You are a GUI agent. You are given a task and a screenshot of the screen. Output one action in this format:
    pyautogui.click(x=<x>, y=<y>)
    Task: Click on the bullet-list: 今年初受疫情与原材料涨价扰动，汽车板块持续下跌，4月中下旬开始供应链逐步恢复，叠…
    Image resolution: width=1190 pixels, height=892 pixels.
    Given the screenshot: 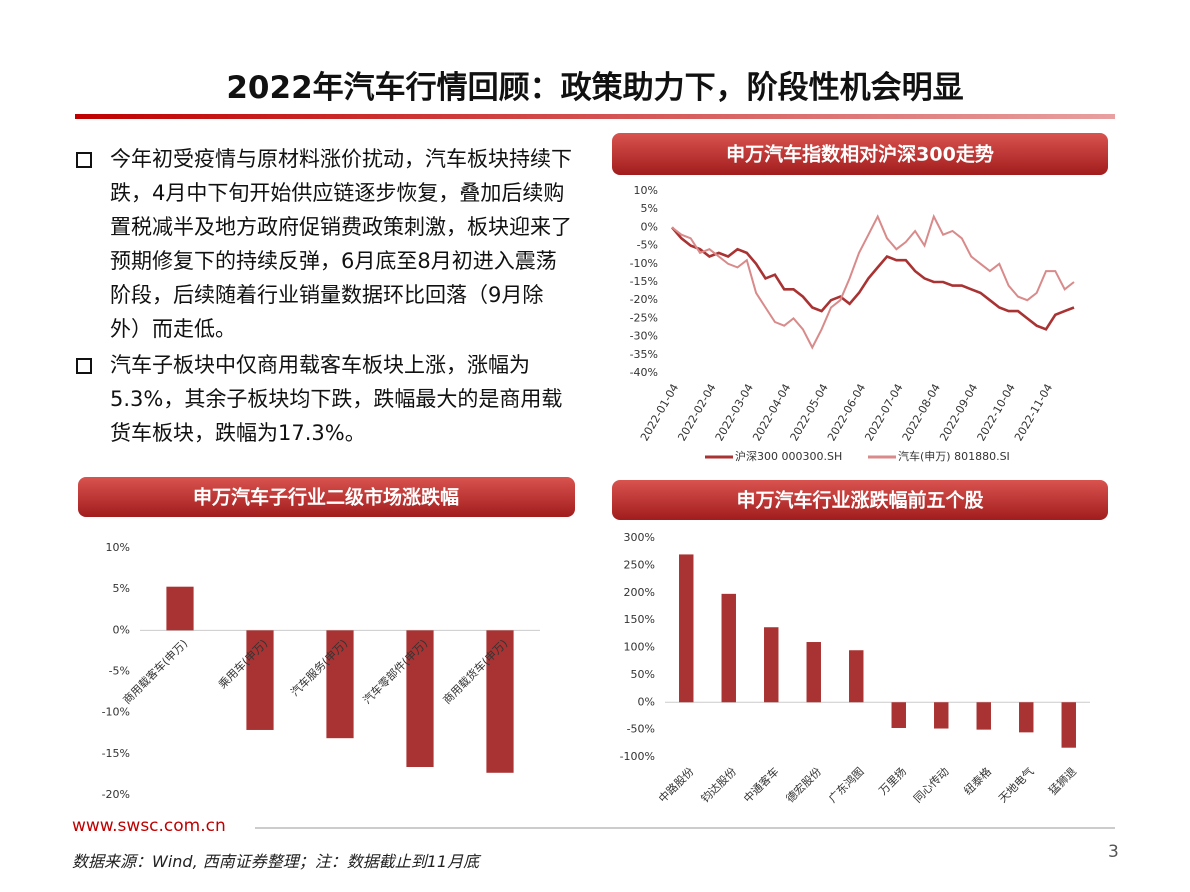 What is the action you would take?
    pyautogui.click(x=322, y=297)
    